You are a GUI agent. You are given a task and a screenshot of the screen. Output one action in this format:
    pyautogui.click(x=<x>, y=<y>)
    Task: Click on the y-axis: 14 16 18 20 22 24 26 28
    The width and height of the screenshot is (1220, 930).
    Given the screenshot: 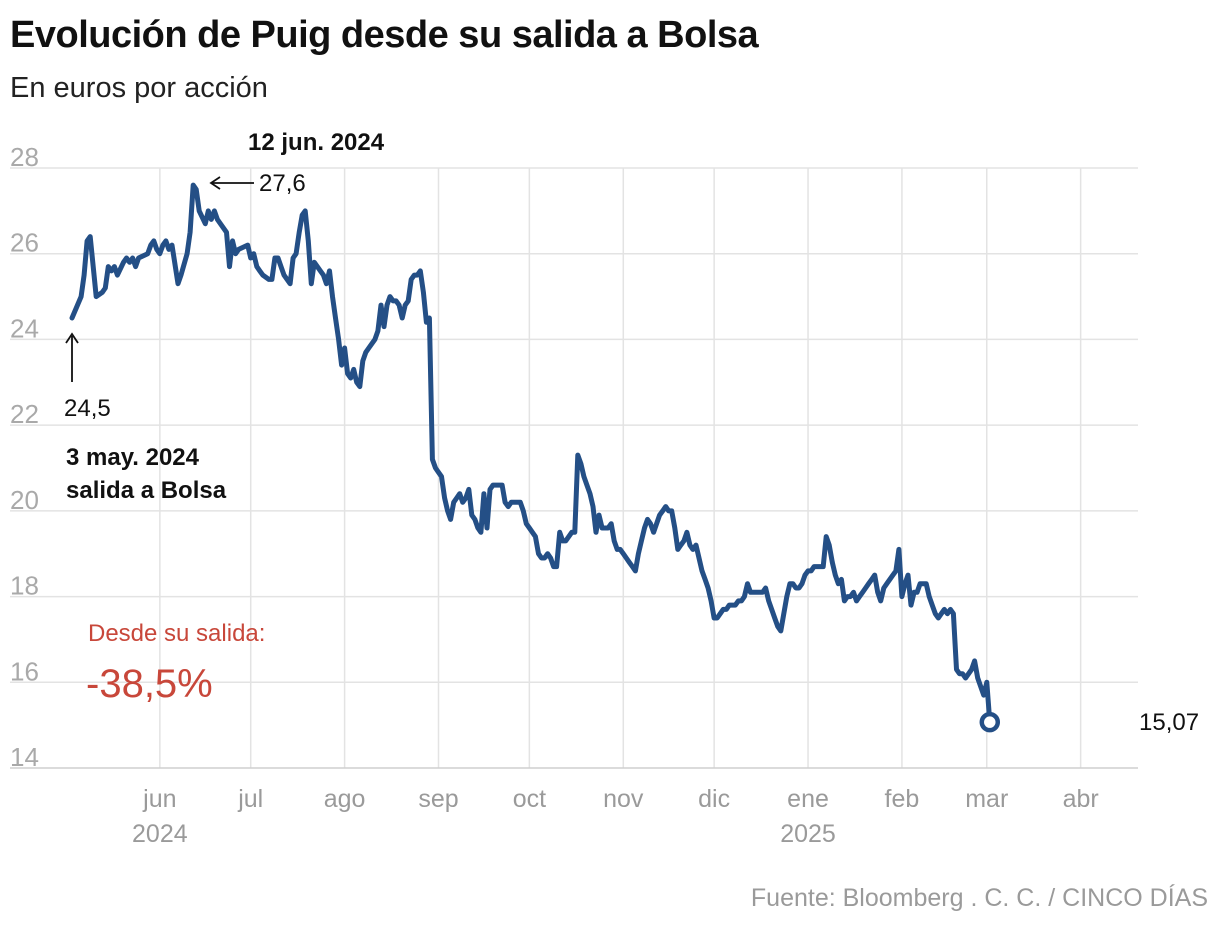 What is the action you would take?
    pyautogui.click(x=24, y=457)
    